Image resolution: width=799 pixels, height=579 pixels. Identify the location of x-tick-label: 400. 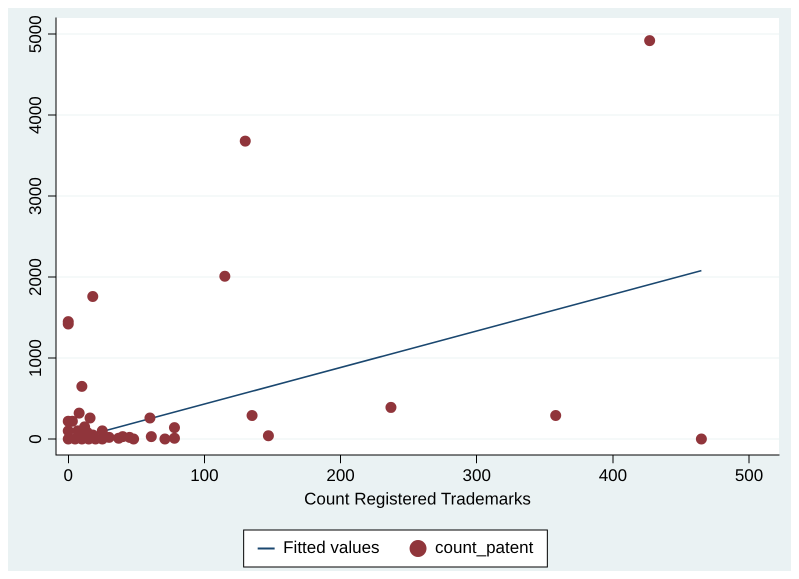
(613, 476).